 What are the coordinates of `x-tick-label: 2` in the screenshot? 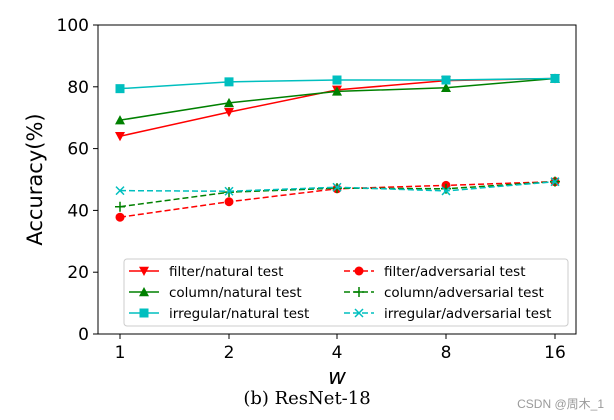 It's located at (229, 353).